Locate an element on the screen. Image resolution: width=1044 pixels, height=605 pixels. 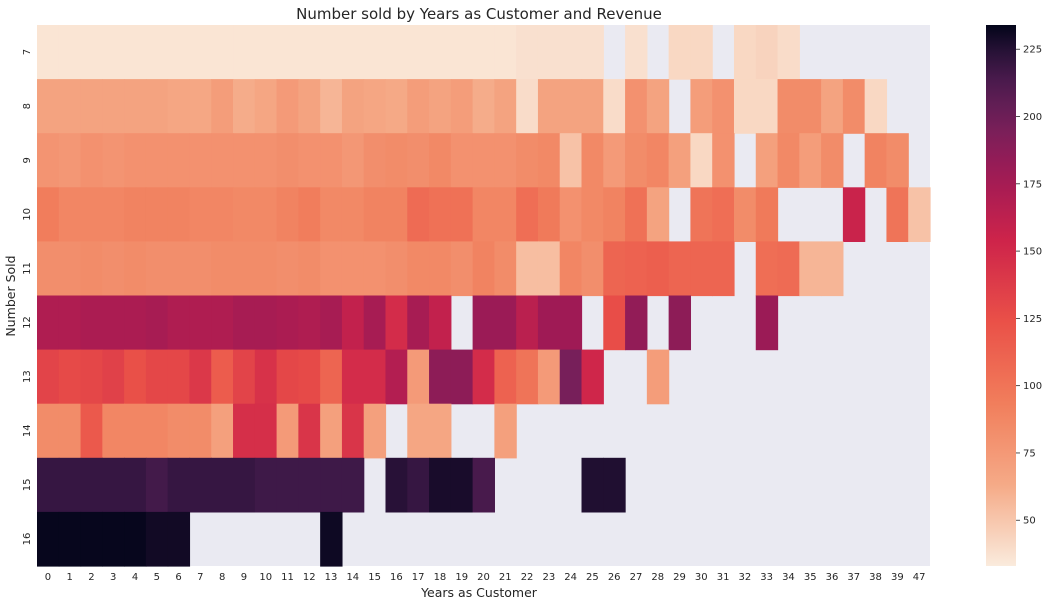
x-tick-label: 31 is located at coordinates (723, 577).